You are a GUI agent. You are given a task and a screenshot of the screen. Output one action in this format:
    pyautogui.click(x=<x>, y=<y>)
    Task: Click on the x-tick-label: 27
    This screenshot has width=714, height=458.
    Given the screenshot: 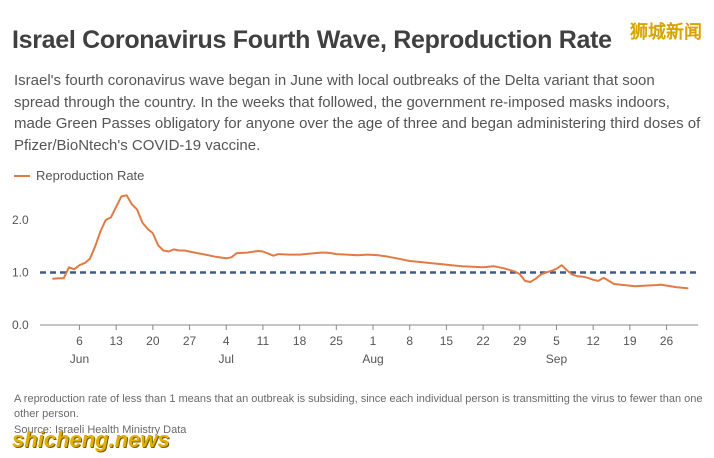 What is the action you would take?
    pyautogui.click(x=190, y=341)
    